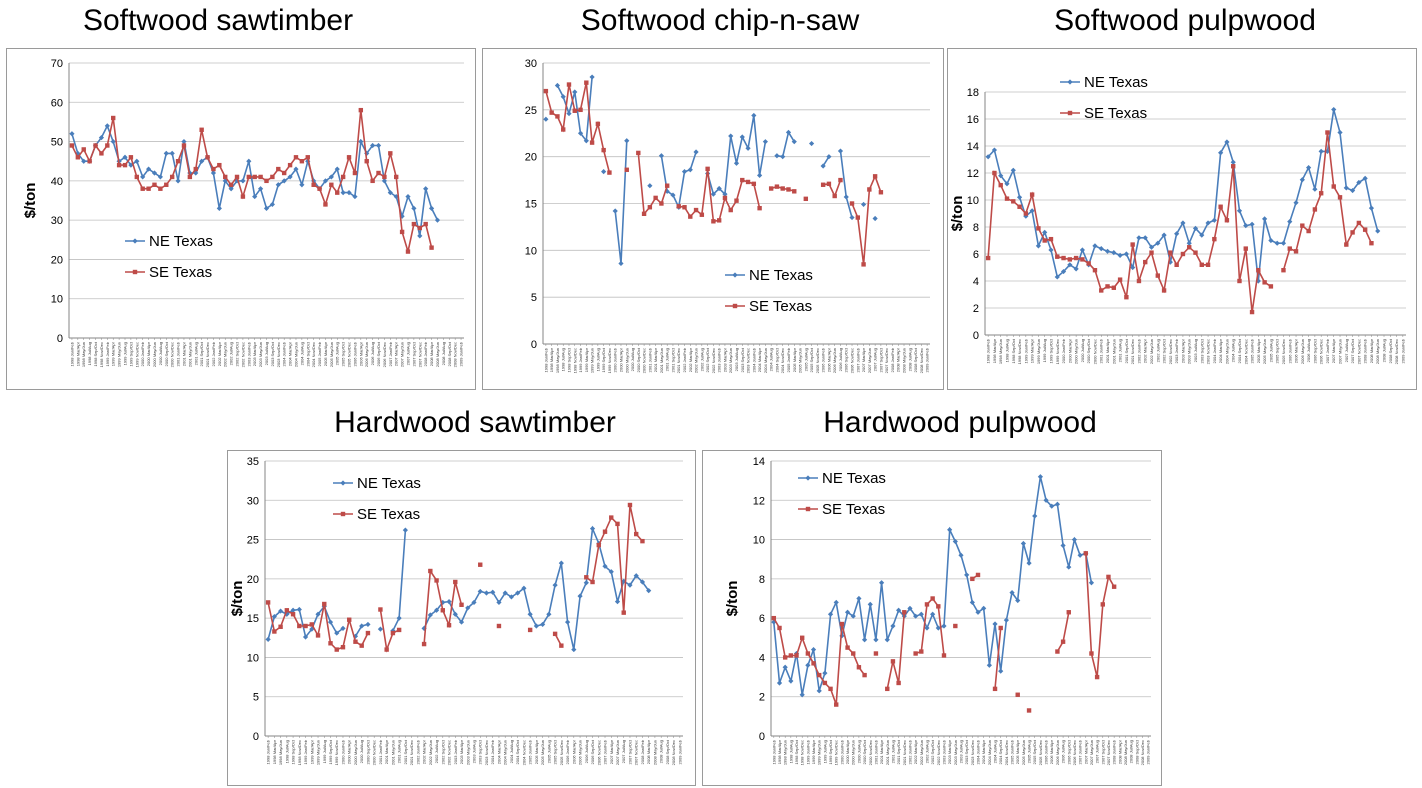  Describe the element at coordinates (973, 93) in the screenshot. I see `y-tick-label: 18` at that location.